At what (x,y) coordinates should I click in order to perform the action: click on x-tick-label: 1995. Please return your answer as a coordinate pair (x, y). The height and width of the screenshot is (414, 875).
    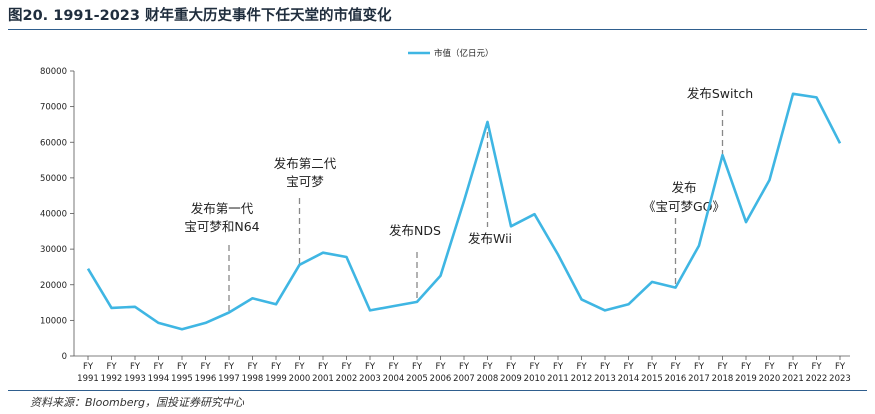
    Looking at the image, I should click on (182, 379).